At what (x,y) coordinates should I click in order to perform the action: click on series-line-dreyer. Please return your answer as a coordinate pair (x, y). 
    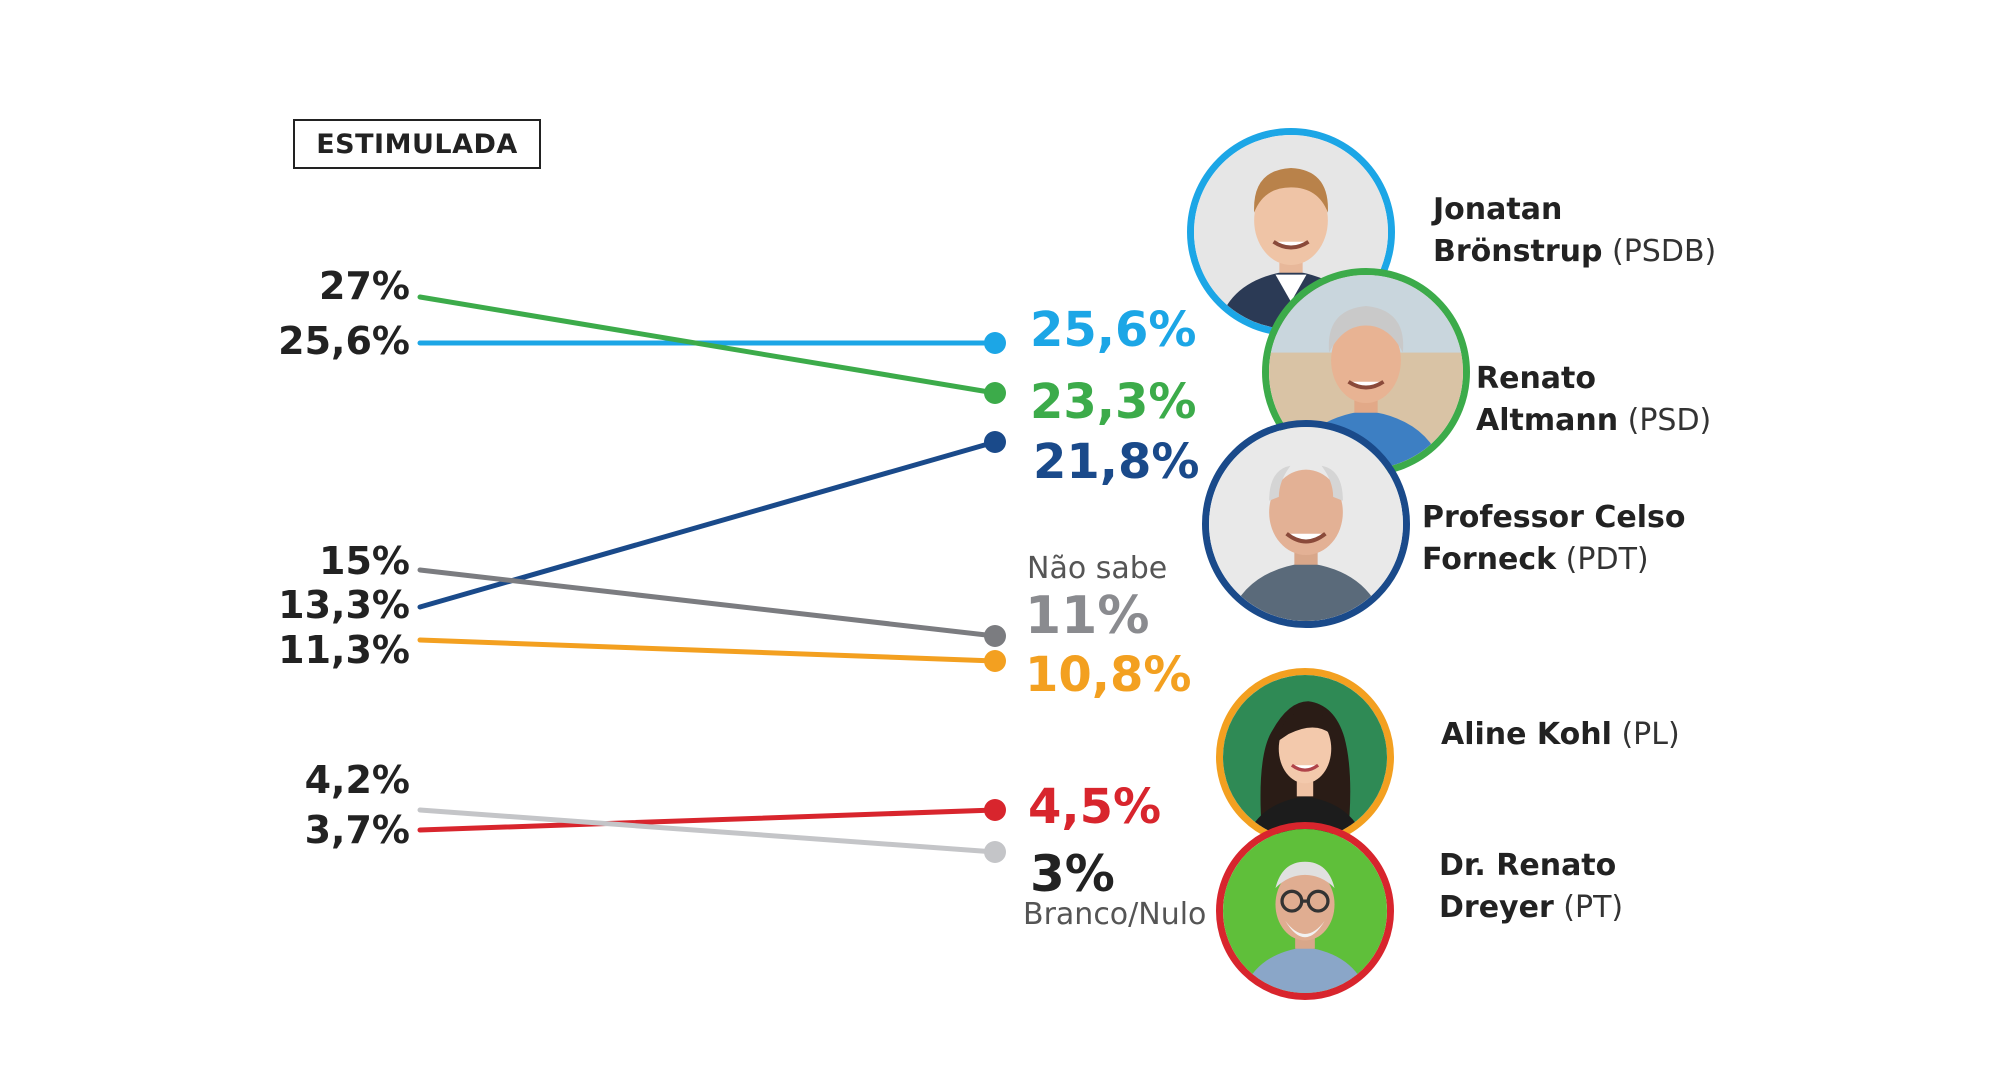
    Looking at the image, I should click on (707, 820).